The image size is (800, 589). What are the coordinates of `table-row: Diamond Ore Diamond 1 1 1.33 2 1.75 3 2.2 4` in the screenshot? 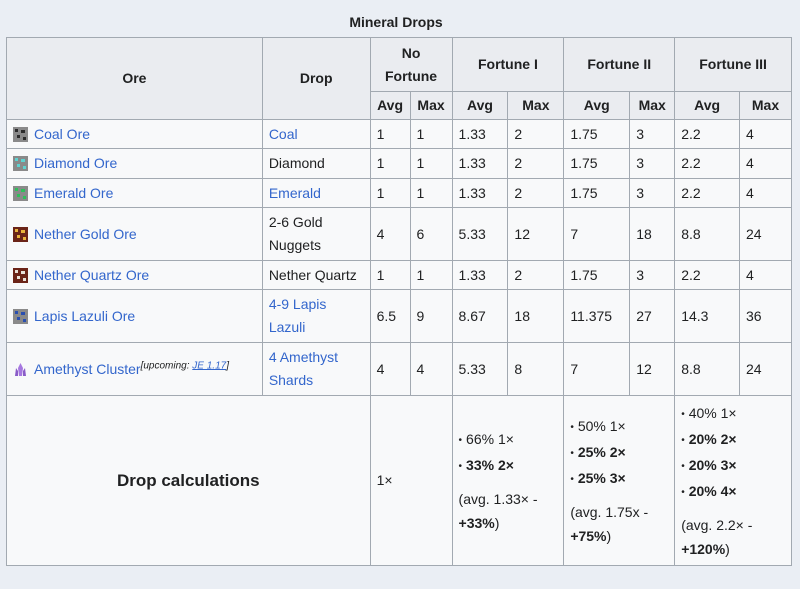 It's located at (399, 163).